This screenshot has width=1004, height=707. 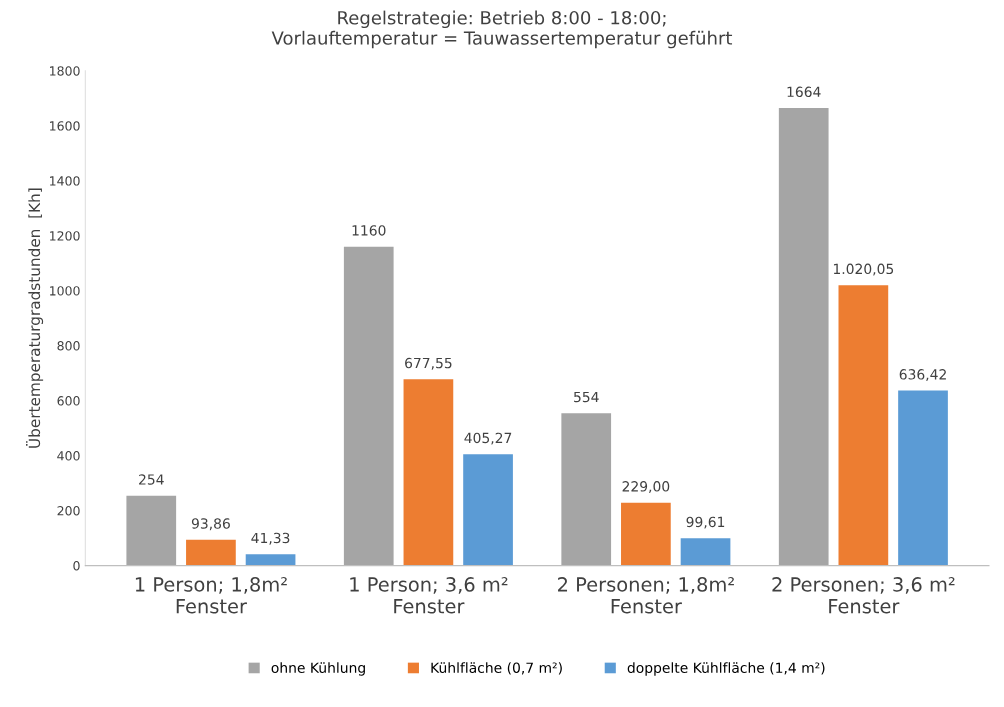 I want to click on y-tick-label: 1400, so click(x=65, y=181).